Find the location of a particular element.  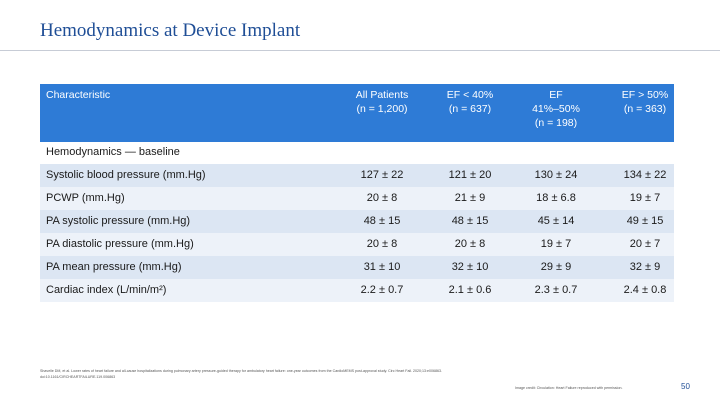

section-band is located at coordinates (357, 153).